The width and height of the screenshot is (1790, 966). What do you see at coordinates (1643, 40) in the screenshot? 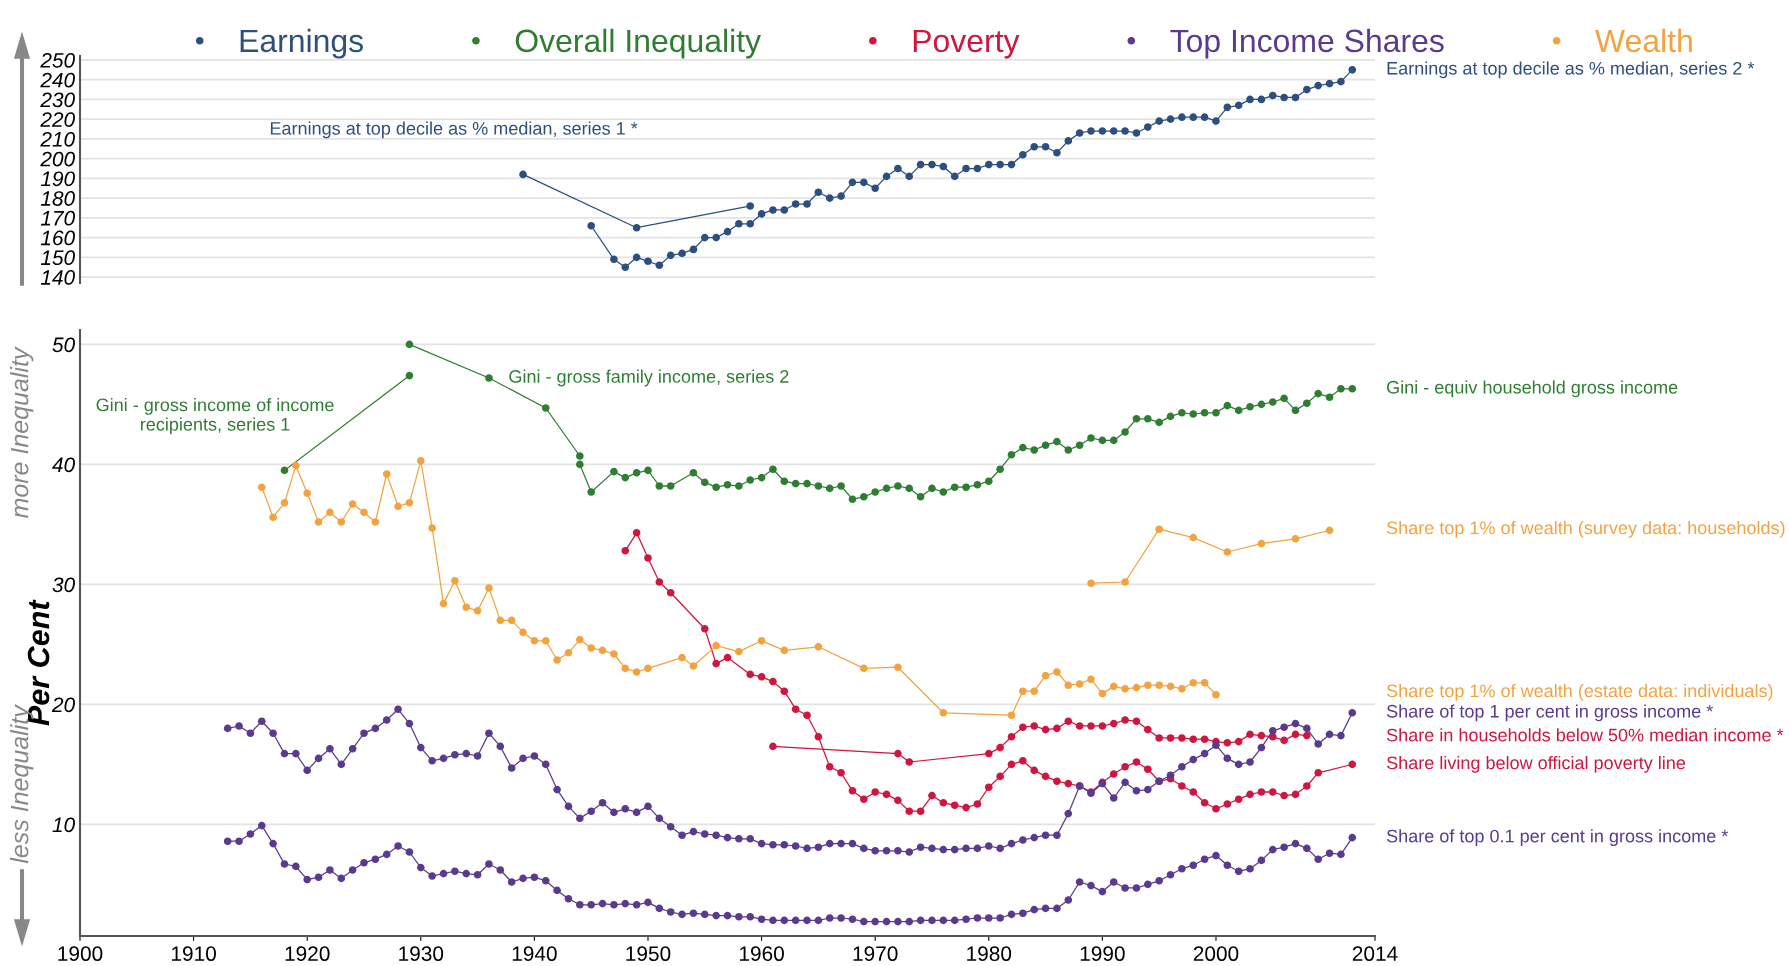
I see `legend-label: Wealth` at bounding box center [1643, 40].